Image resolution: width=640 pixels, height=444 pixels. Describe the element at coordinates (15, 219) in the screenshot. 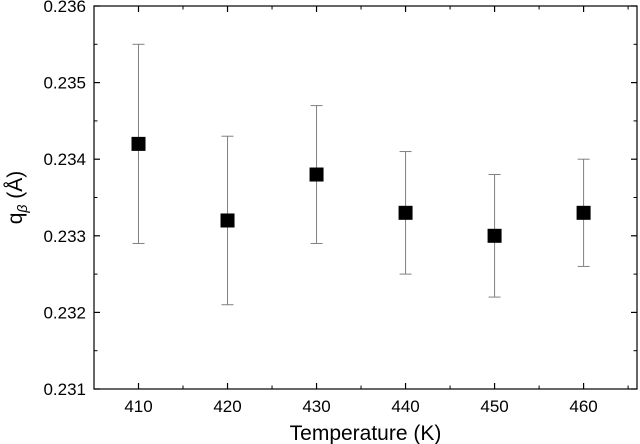

I see `y-axis-title-base: q` at that location.